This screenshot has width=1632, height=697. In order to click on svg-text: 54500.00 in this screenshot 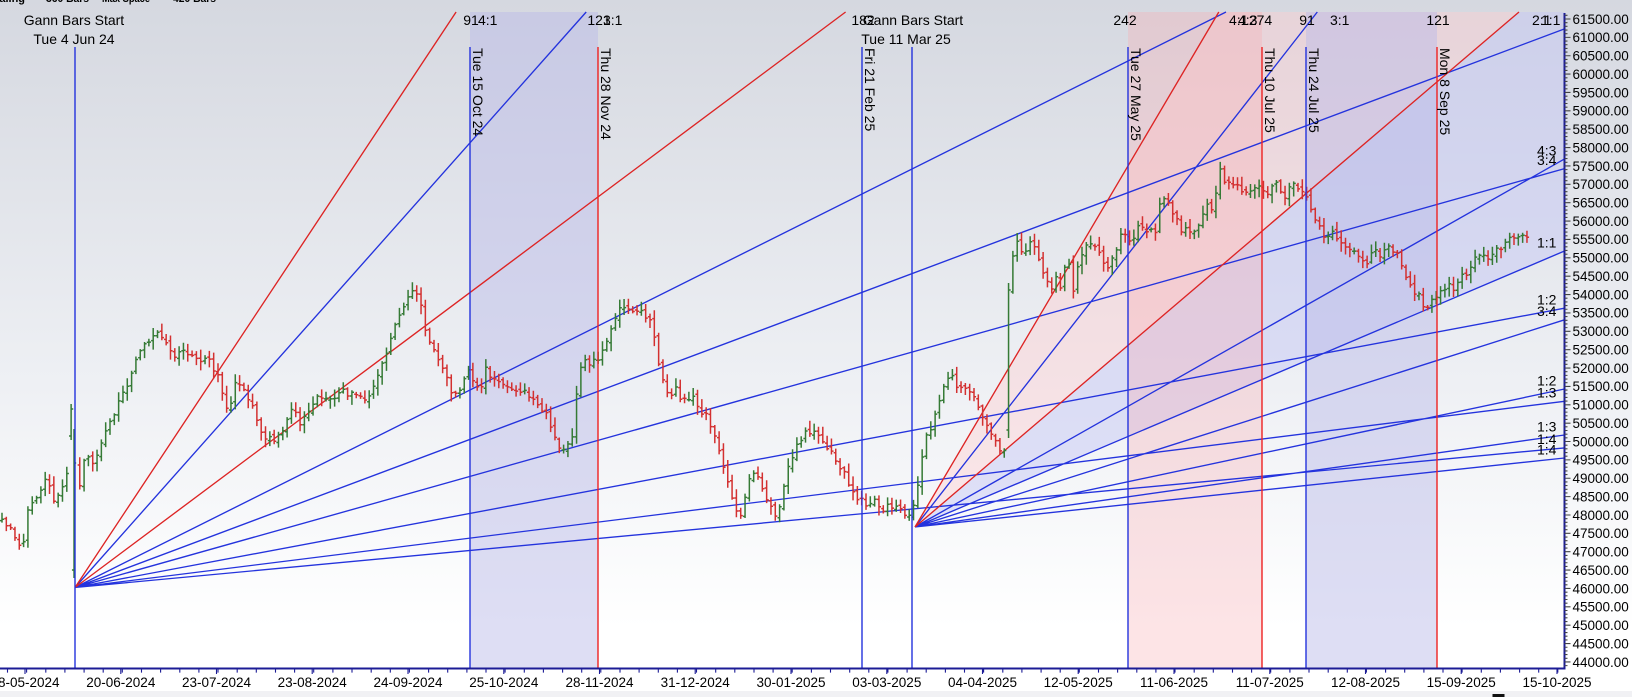, I will do `click(1601, 276)`.